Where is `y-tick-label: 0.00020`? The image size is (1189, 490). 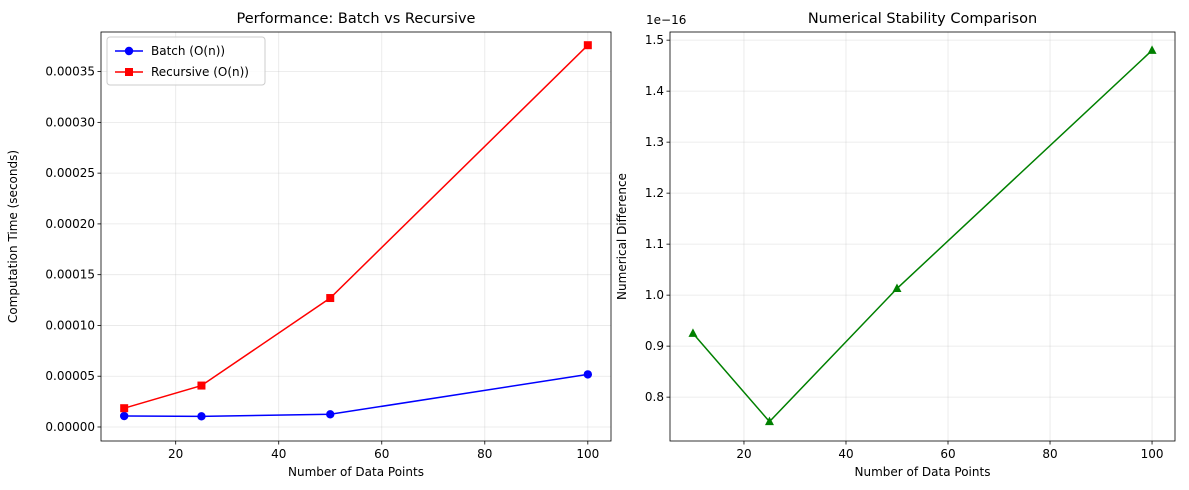 y-tick-label: 0.00020 is located at coordinates (70, 224).